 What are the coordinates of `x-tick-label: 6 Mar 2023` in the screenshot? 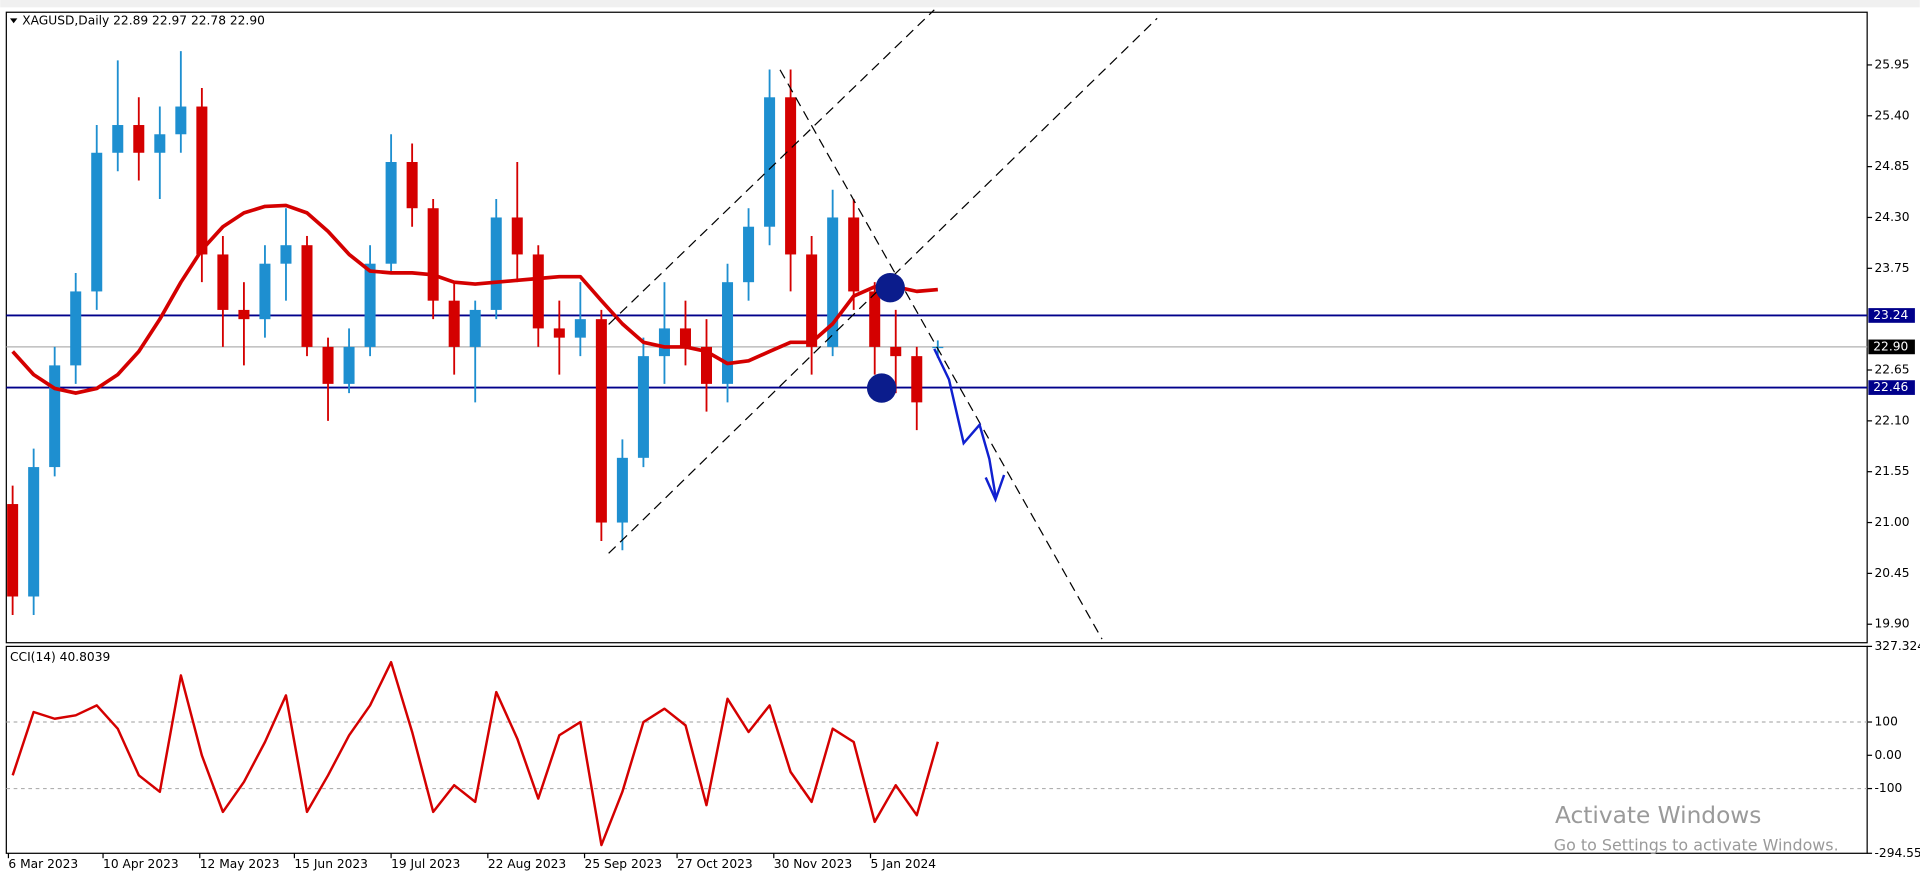 It's located at (43, 864).